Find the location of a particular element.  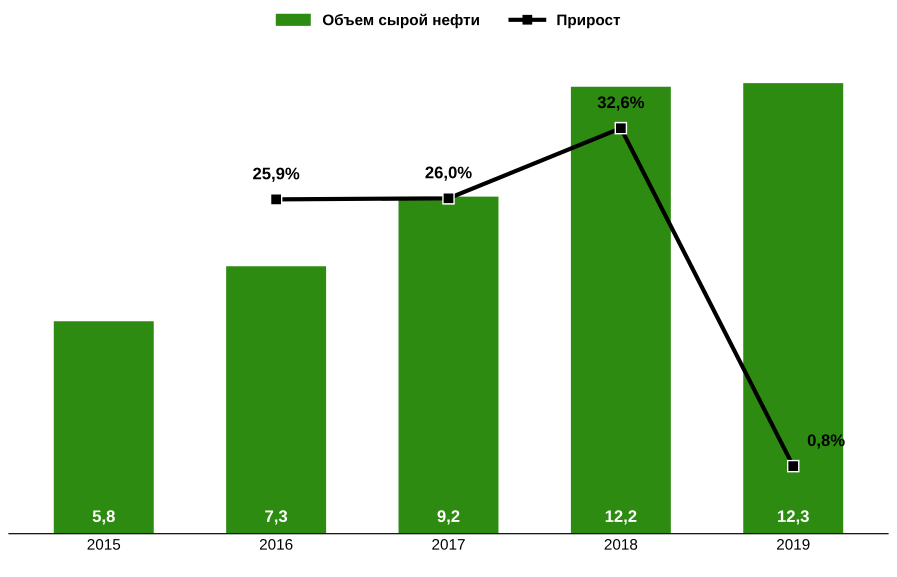

legend-label: Прирост is located at coordinates (588, 21).